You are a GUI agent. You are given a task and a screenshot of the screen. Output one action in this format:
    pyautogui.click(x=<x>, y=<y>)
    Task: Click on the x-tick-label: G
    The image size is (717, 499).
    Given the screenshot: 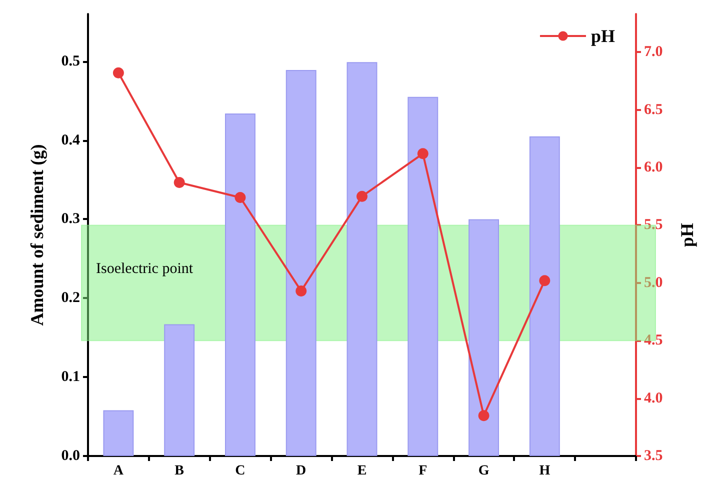 What is the action you would take?
    pyautogui.click(x=484, y=471)
    